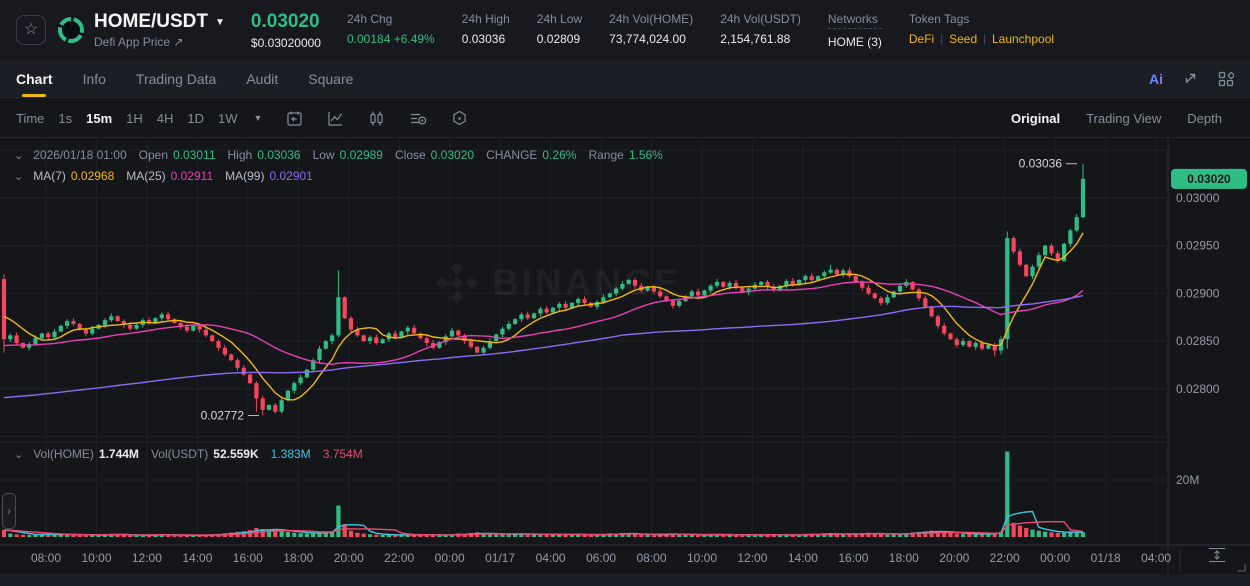 This screenshot has height=586, width=1250. What do you see at coordinates (963, 38) in the screenshot?
I see `tag-seed: Seed` at bounding box center [963, 38].